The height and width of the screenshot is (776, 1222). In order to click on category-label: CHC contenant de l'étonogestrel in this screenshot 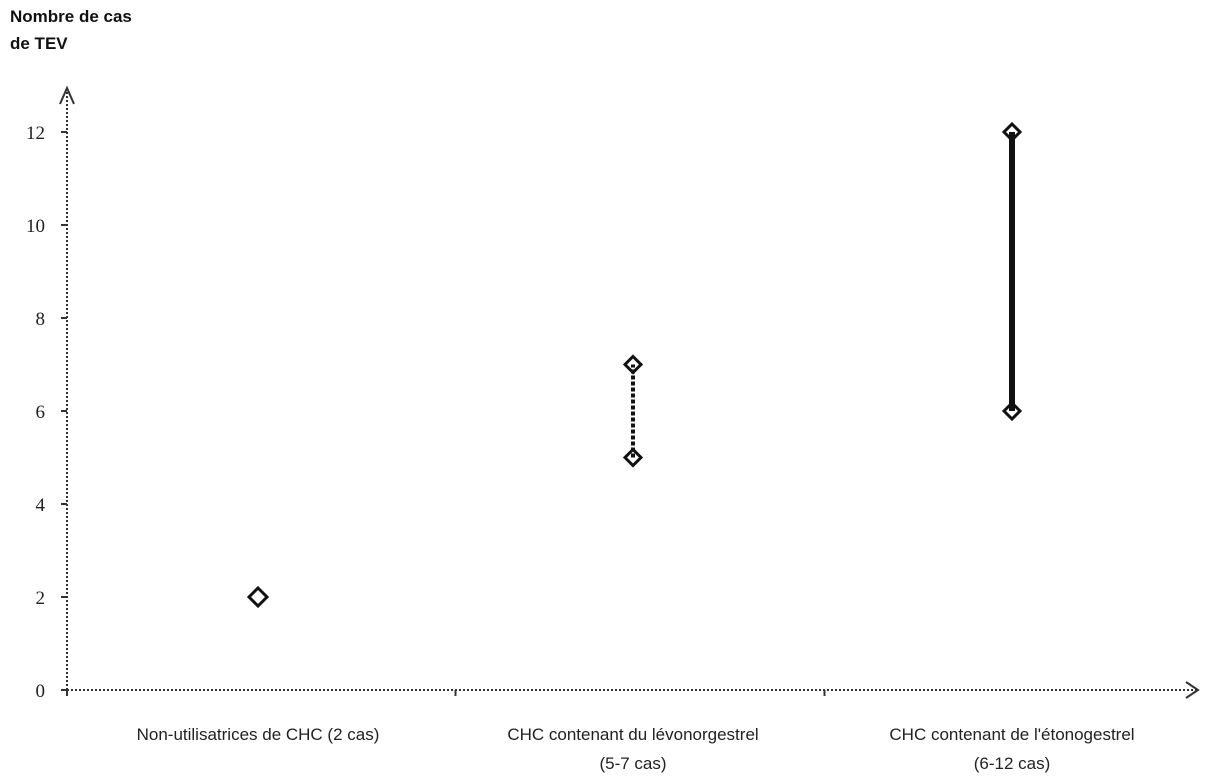, I will do `click(1011, 734)`.